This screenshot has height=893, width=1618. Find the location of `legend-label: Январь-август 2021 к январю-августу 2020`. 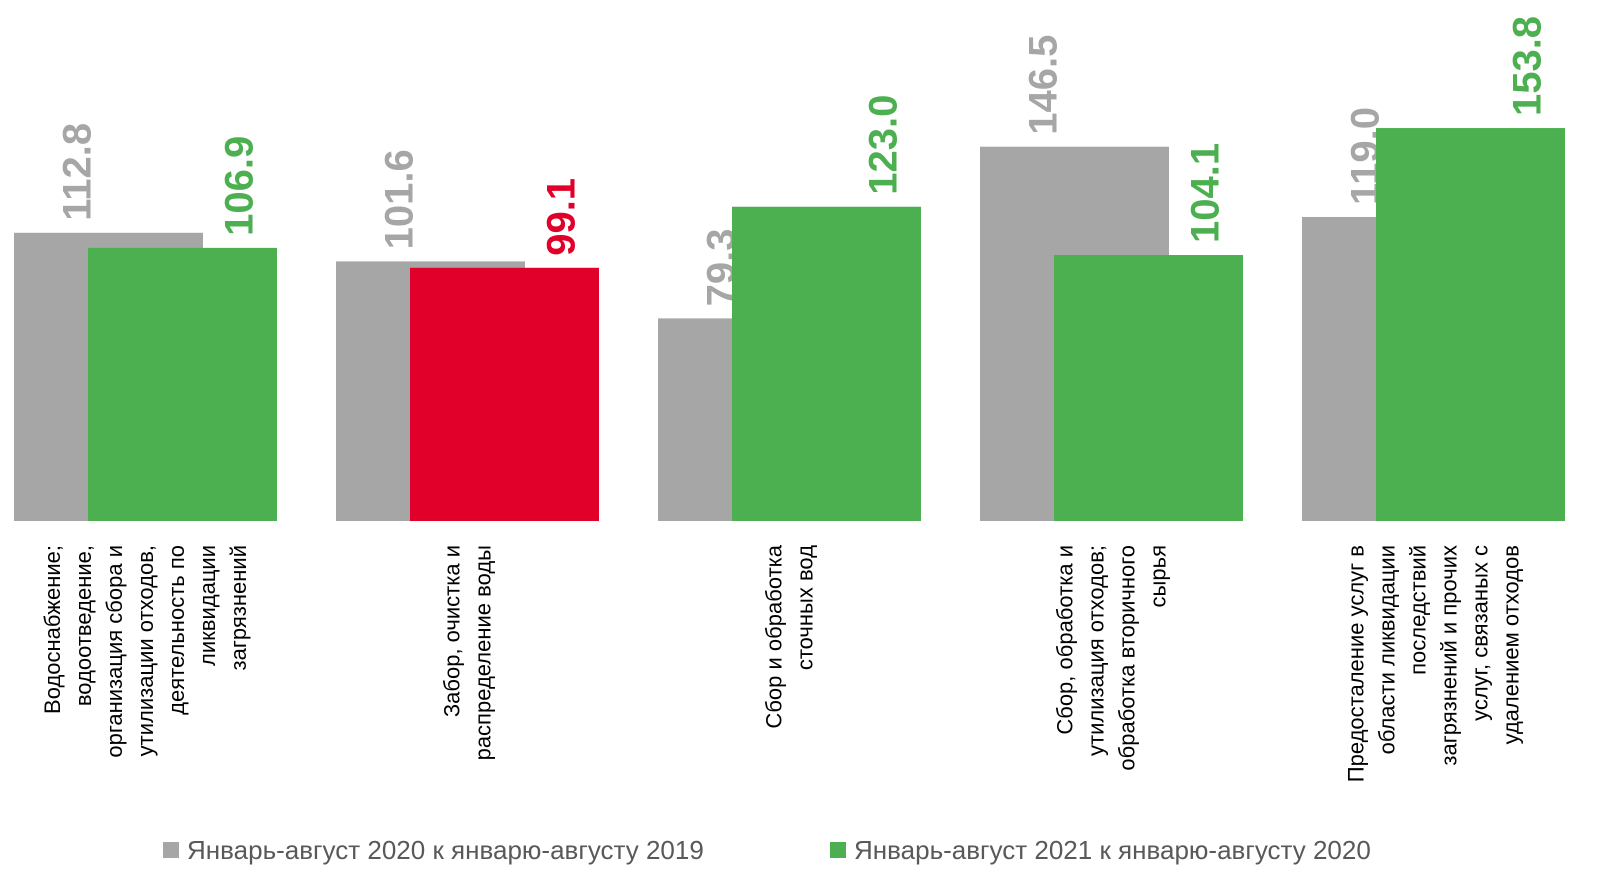

legend-label: Январь-август 2021 к январю-августу 2020 is located at coordinates (1112, 850).